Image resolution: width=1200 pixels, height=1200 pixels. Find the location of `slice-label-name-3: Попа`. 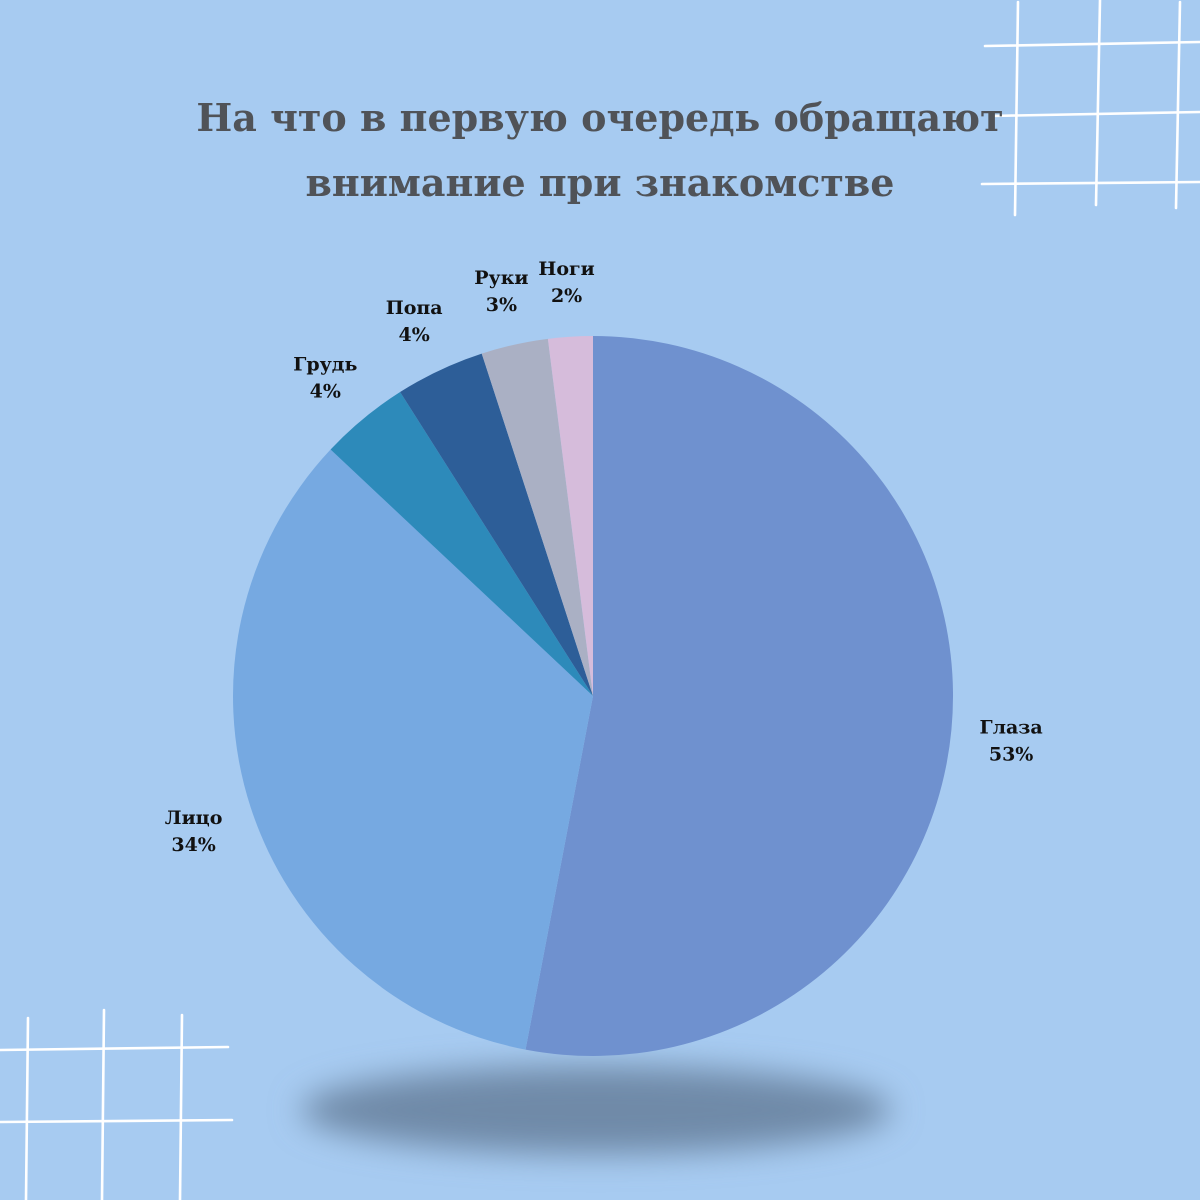

slice-label-name-3: Попа is located at coordinates (414, 308).